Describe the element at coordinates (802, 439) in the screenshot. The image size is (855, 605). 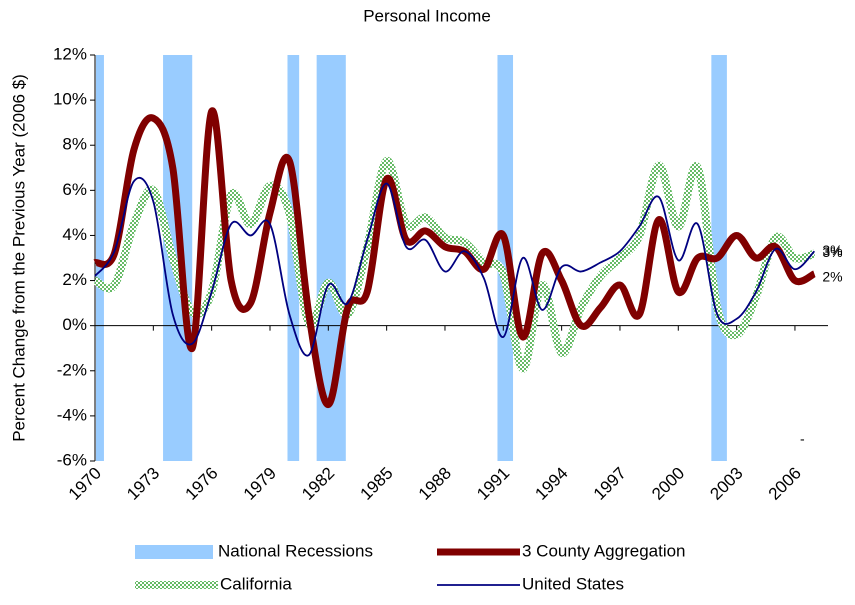
I see `annotation: -` at that location.